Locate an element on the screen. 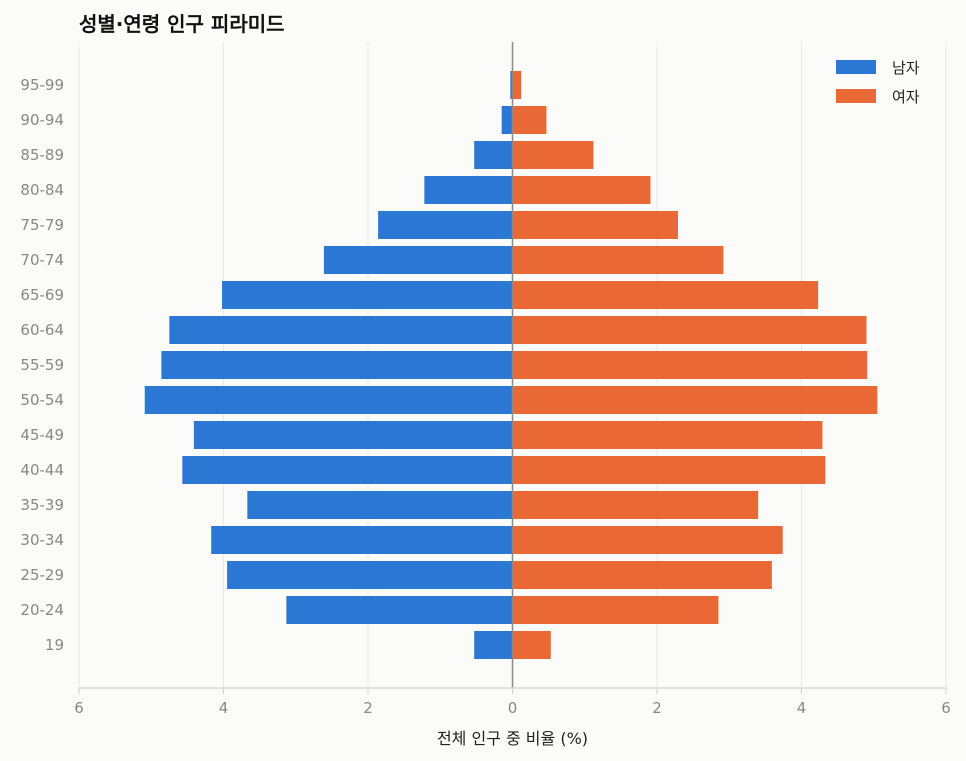 The image size is (966, 761). legend-swatch-male is located at coordinates (856, 67).